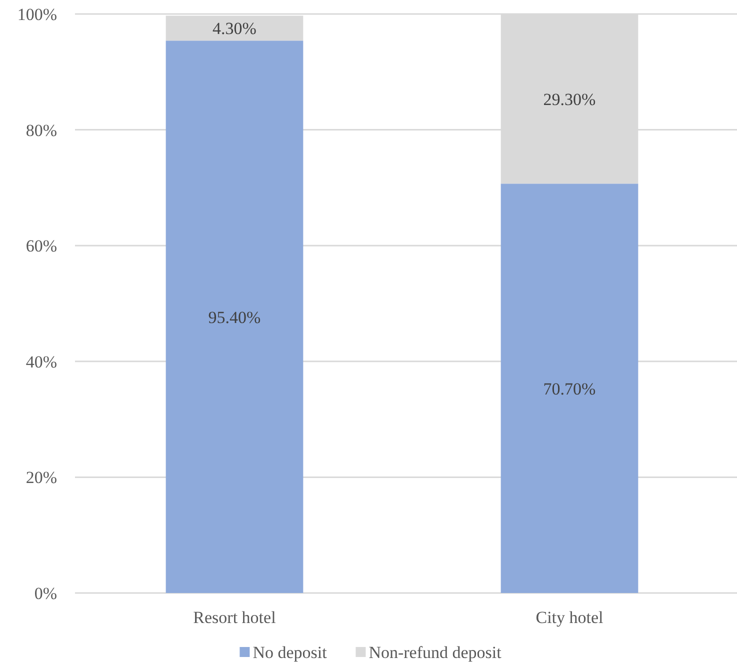 The height and width of the screenshot is (672, 737). I want to click on bar, so click(569, 388).